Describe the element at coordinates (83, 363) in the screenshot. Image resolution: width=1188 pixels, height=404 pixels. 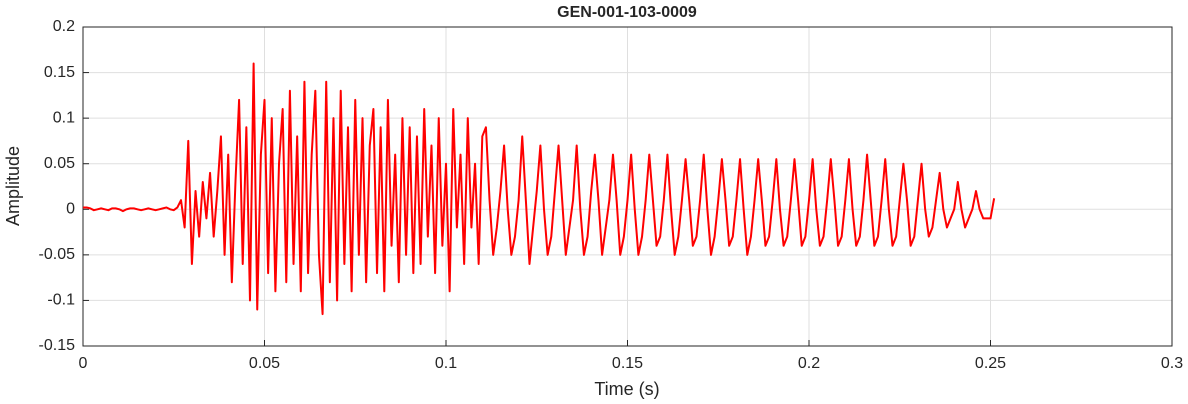
I see `x-tick-label: 0` at that location.